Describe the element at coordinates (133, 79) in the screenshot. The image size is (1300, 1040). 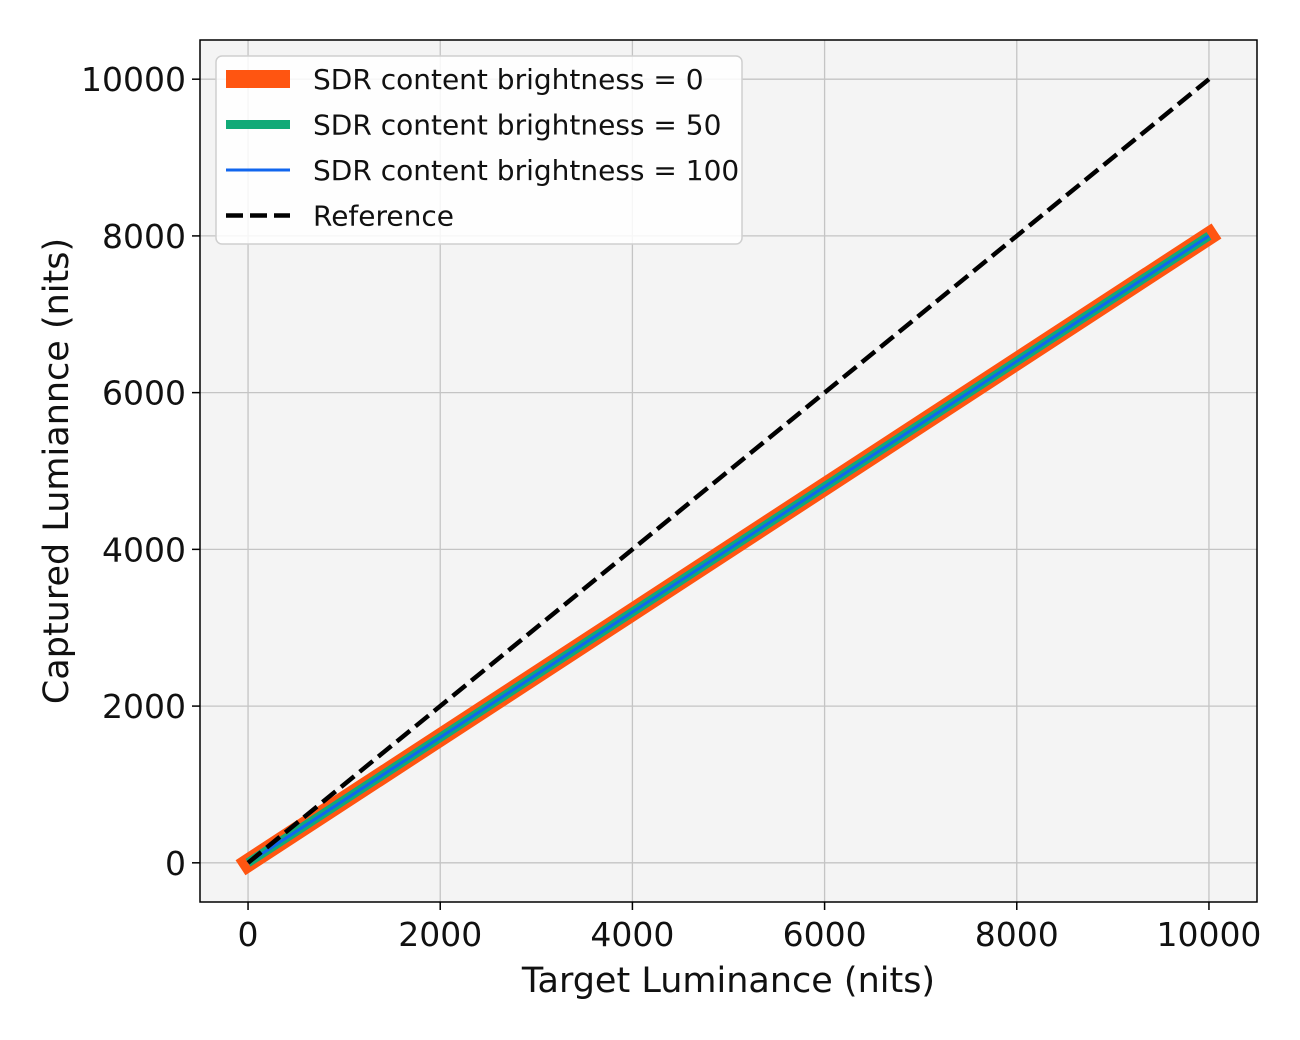
I see `y-tick-label: 10000` at that location.